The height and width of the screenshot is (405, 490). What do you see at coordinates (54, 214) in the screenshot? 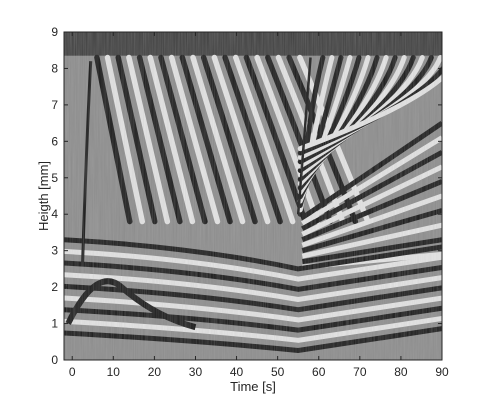
I see `y-tick-label: 4` at bounding box center [54, 214].